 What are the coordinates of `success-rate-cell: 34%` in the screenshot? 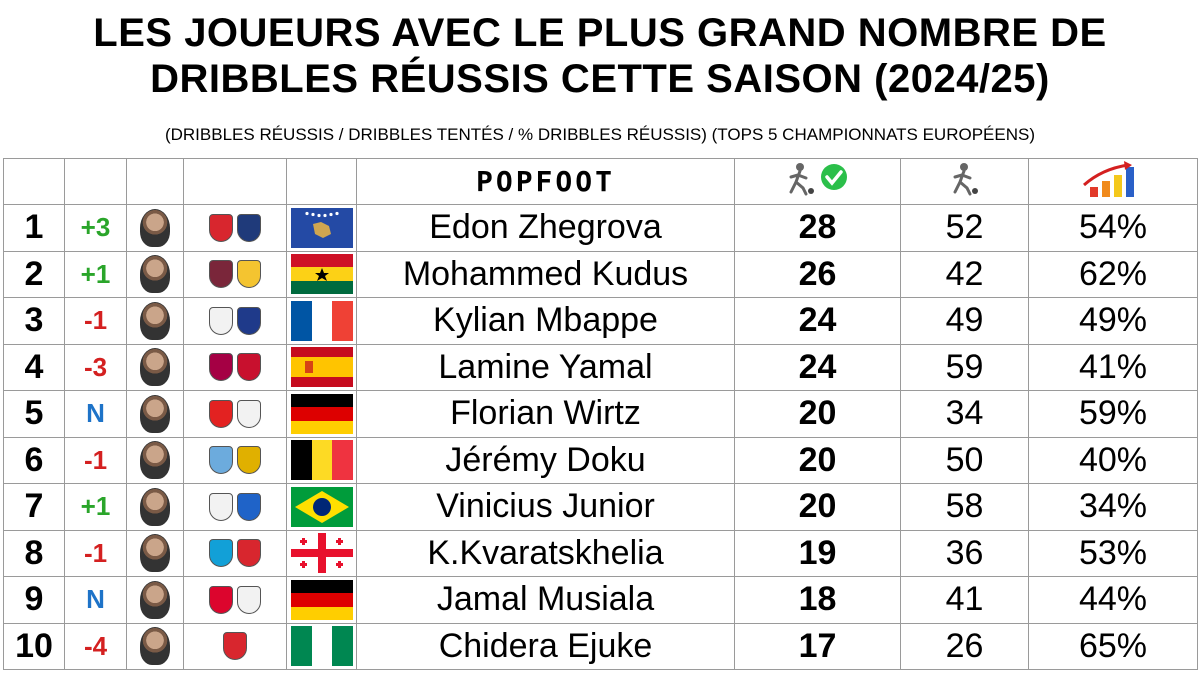 It's located at (1113, 507).